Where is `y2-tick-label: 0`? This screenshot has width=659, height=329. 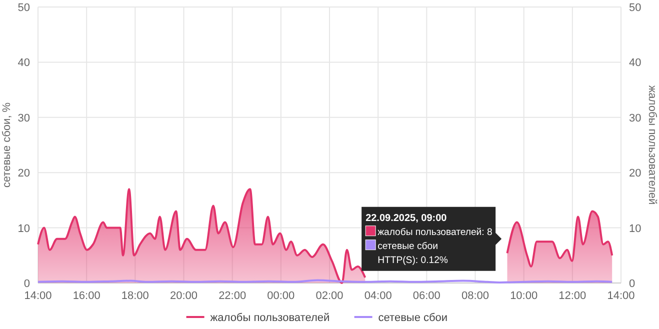
y2-tick-label: 0 is located at coordinates (632, 284).